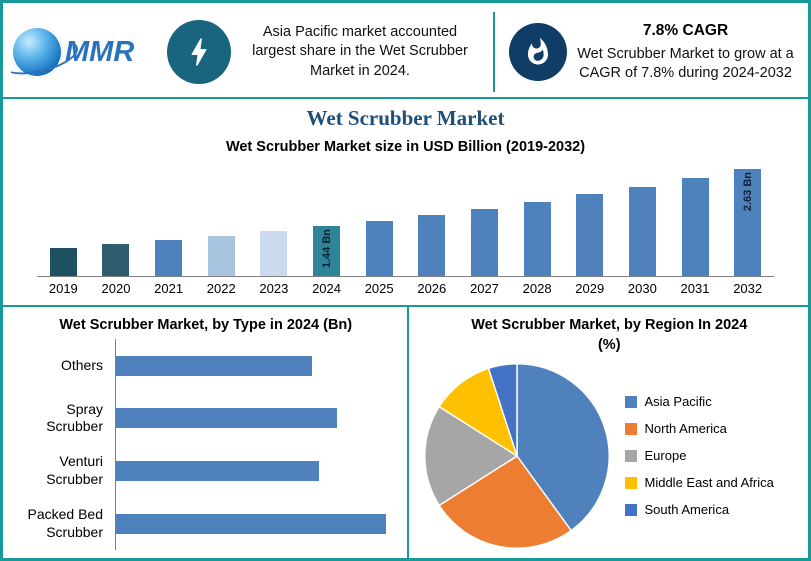  I want to click on x-axis-label-2023: 2023, so click(274, 288).